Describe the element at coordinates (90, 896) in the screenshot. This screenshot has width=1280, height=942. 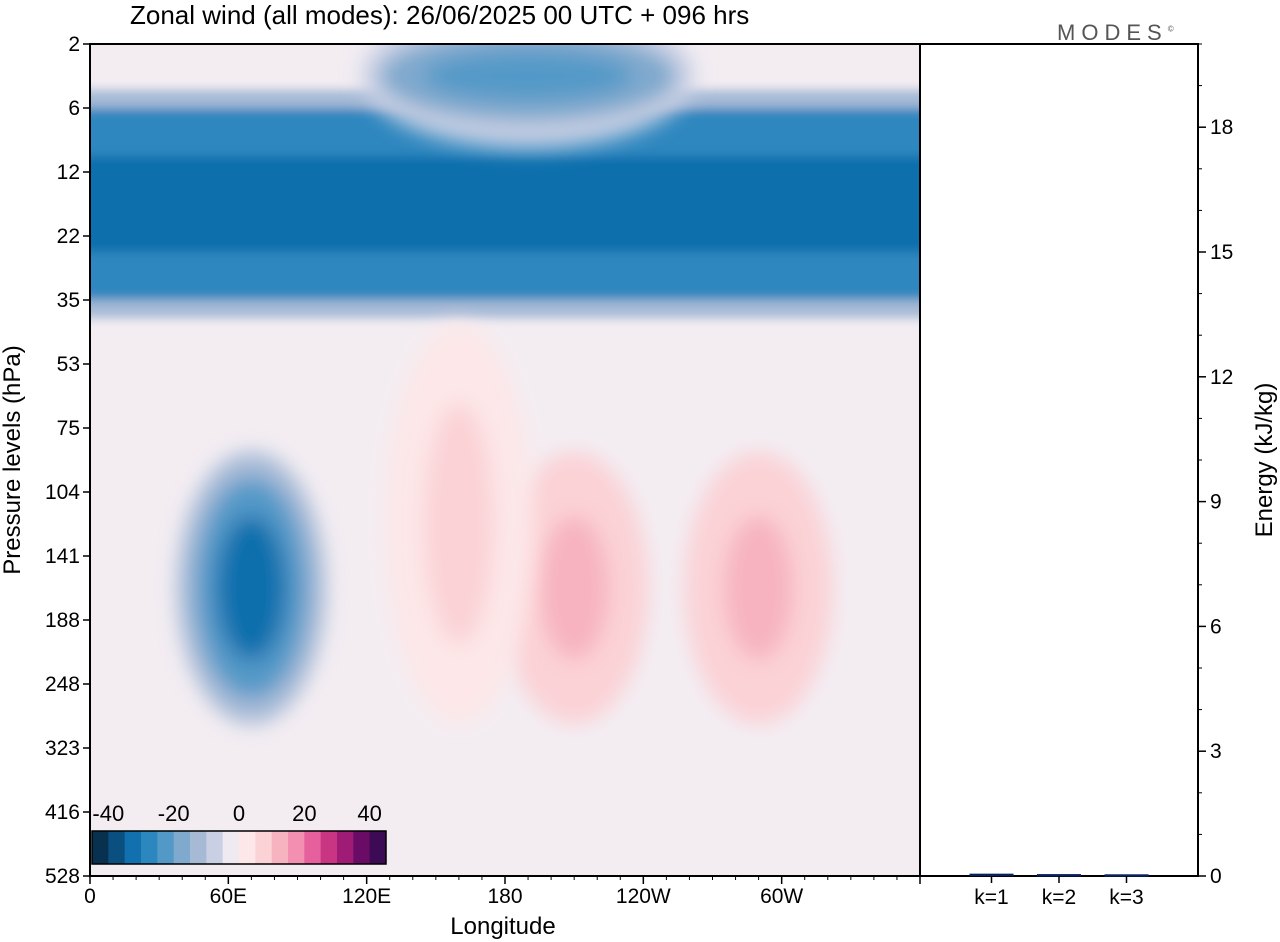
I see `x-tick-label: 0` at that location.